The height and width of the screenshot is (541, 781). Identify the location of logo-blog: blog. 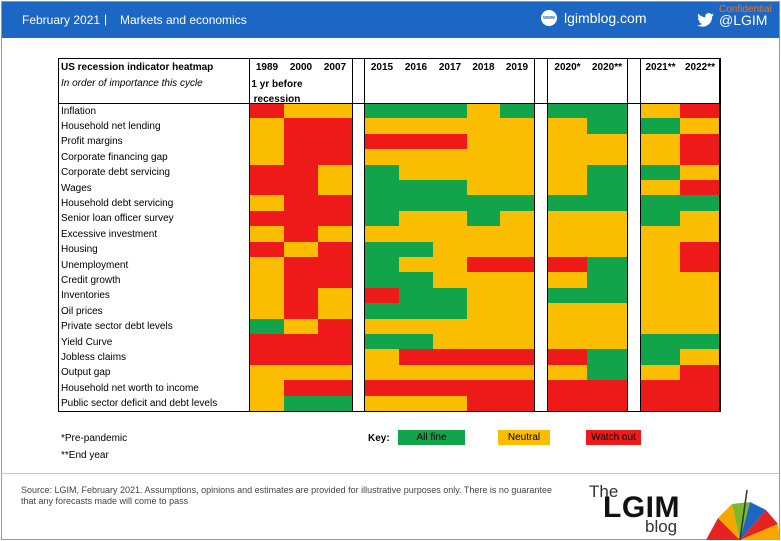
(661, 526).